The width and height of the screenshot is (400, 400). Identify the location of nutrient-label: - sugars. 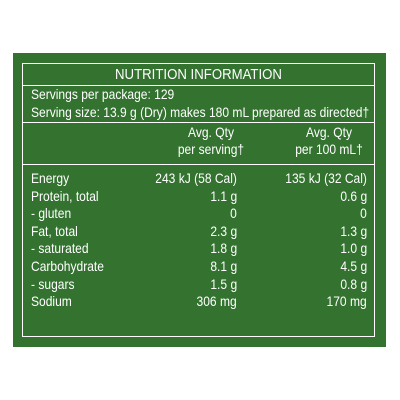
(53, 283).